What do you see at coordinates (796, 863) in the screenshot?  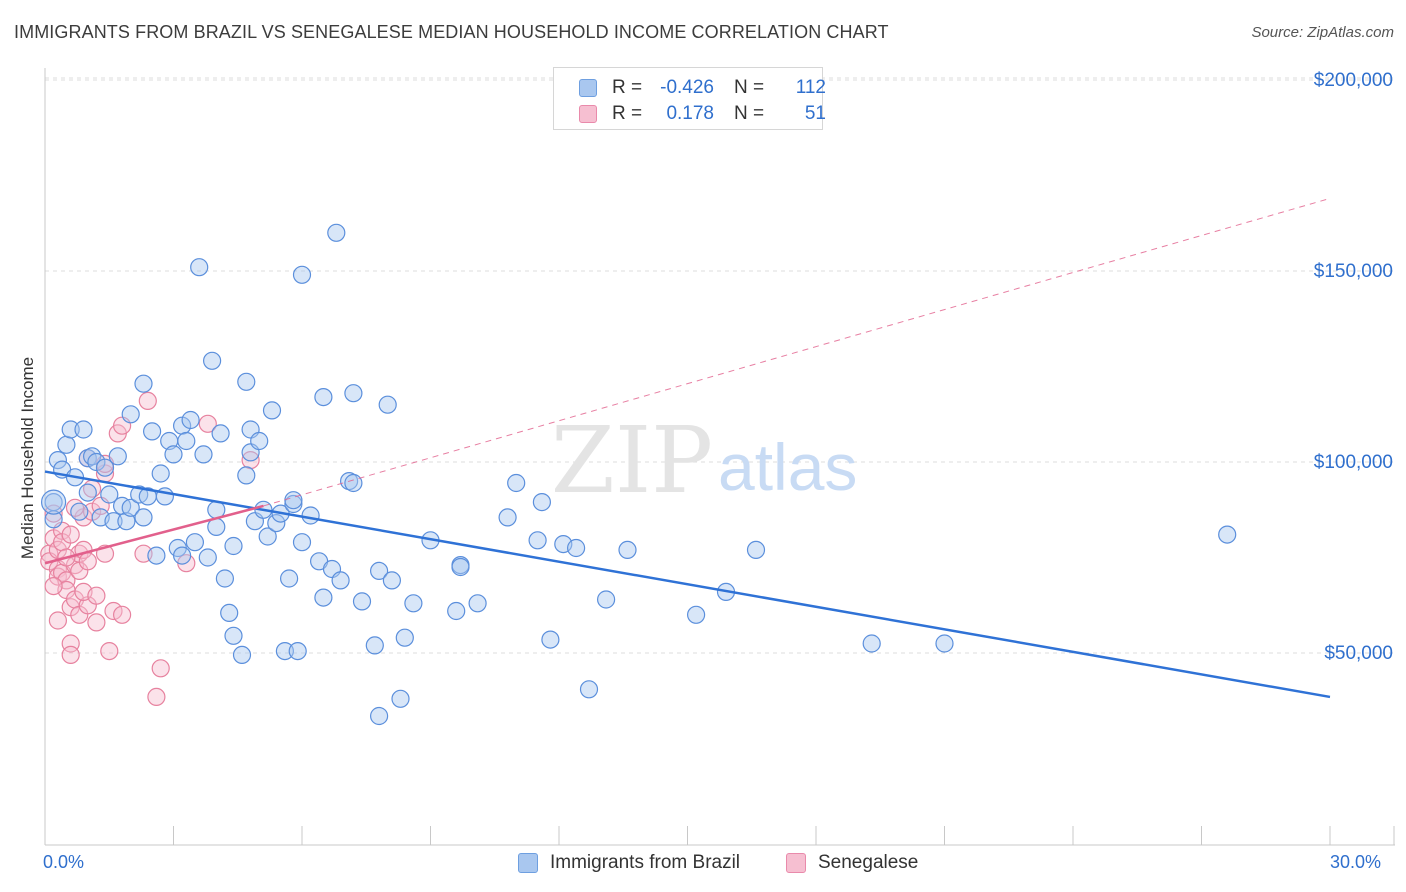 I see `bottom-legend-swatch-senegal` at bounding box center [796, 863].